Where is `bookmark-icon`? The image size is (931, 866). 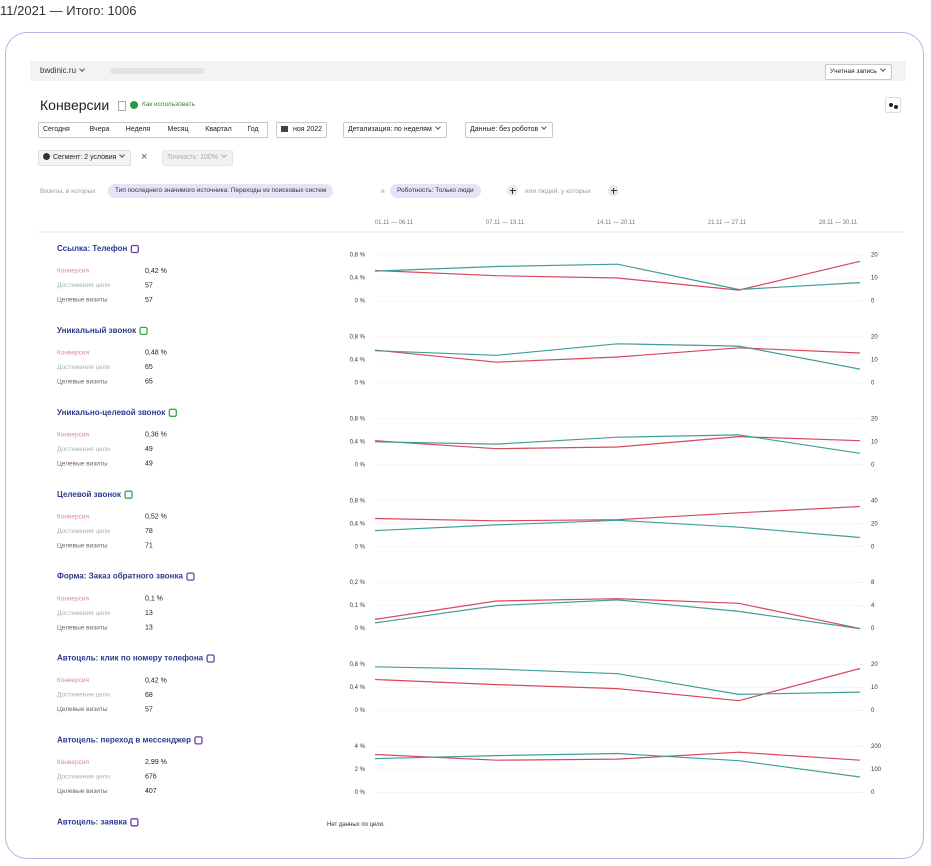 bookmark-icon is located at coordinates (122, 106).